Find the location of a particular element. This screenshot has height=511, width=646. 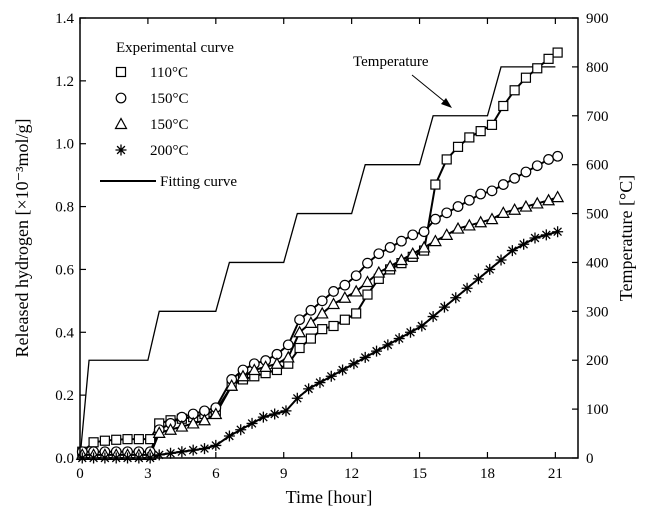

y2-tick-label: 400 is located at coordinates (597, 263).